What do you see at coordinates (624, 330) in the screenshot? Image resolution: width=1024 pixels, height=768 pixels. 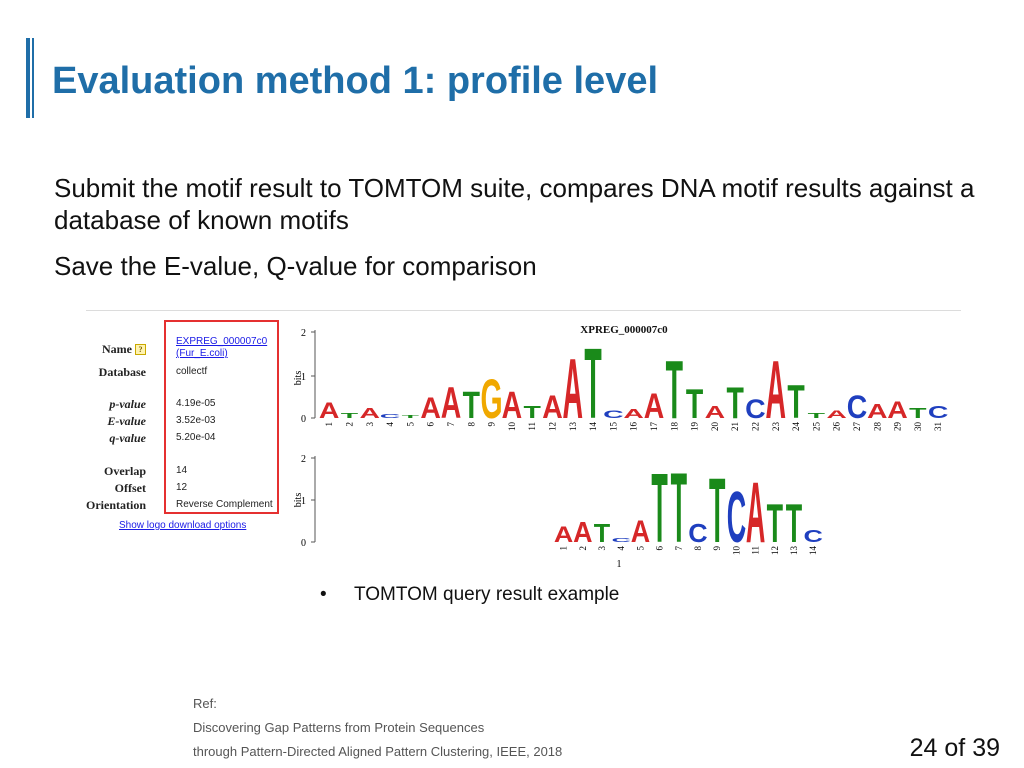 I see `logo-title: XPREG_000007c0` at bounding box center [624, 330].